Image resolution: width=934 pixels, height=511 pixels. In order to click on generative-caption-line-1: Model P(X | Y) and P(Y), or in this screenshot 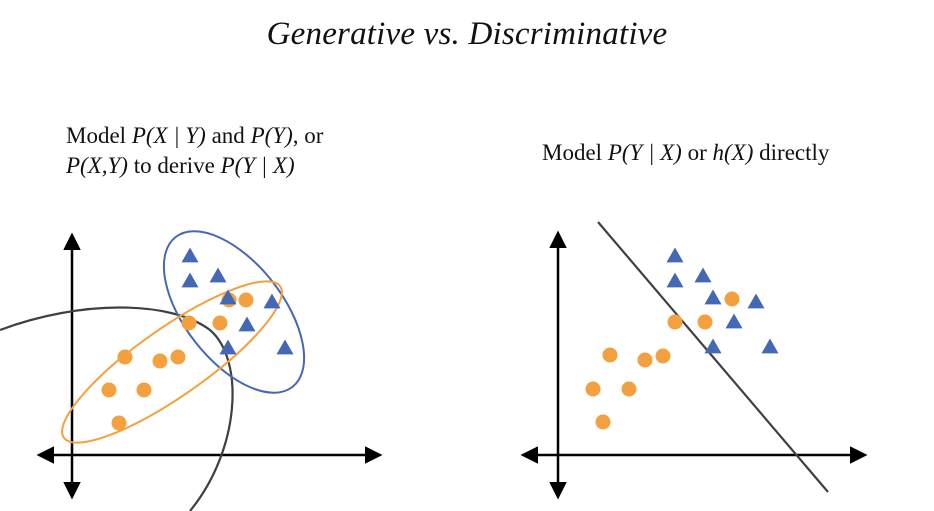, I will do `click(194, 136)`.